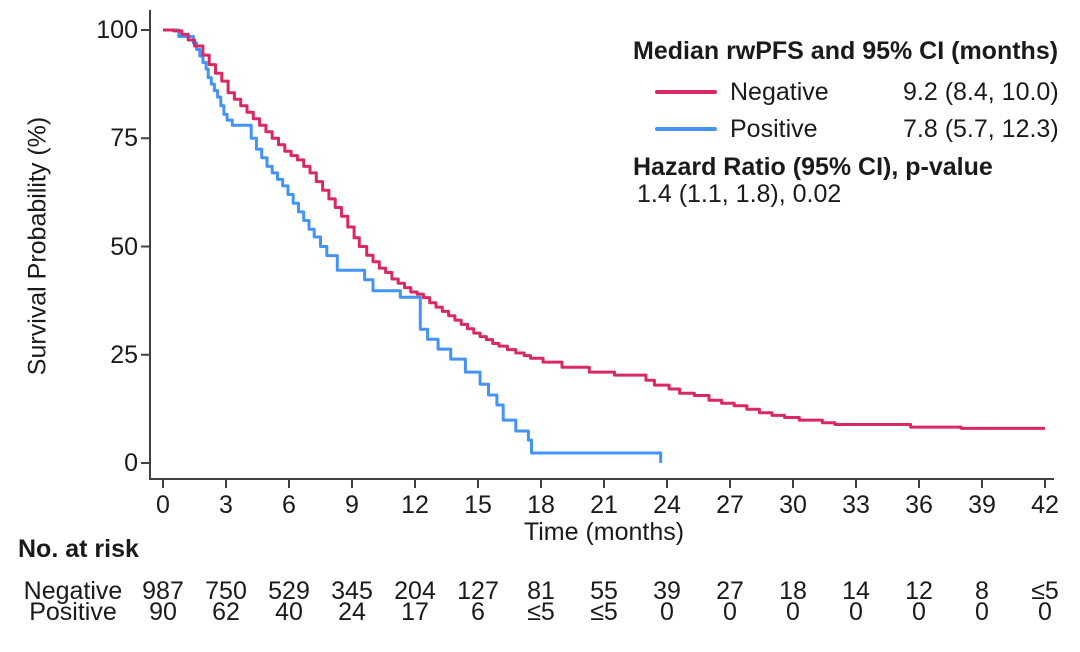 This screenshot has height=652, width=1080. I want to click on risk-value: 529, so click(289, 591).